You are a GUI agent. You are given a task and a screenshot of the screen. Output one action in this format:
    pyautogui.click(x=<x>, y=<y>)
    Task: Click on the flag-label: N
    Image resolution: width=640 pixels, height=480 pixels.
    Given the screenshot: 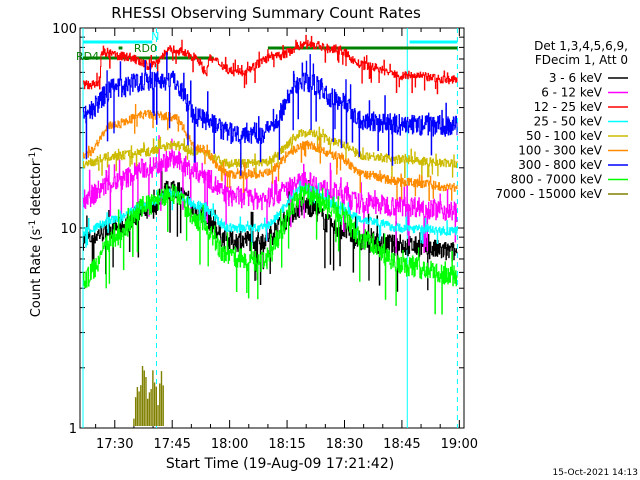 What is the action you would take?
    pyautogui.click(x=155, y=36)
    